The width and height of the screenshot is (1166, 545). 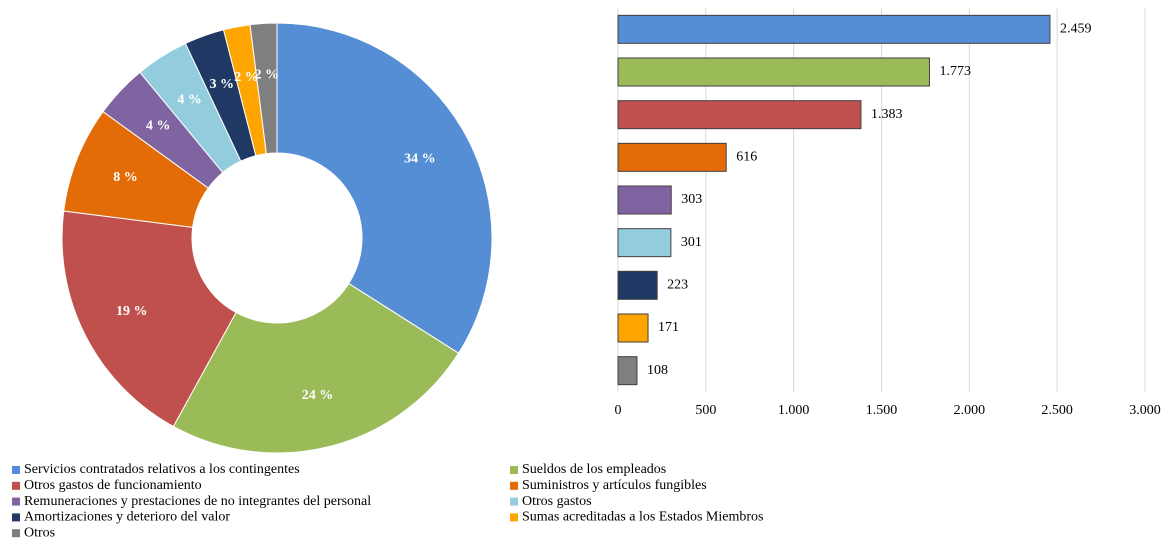 What do you see at coordinates (1057, 410) in the screenshot?
I see `x-tick-label: 2.500` at bounding box center [1057, 410].